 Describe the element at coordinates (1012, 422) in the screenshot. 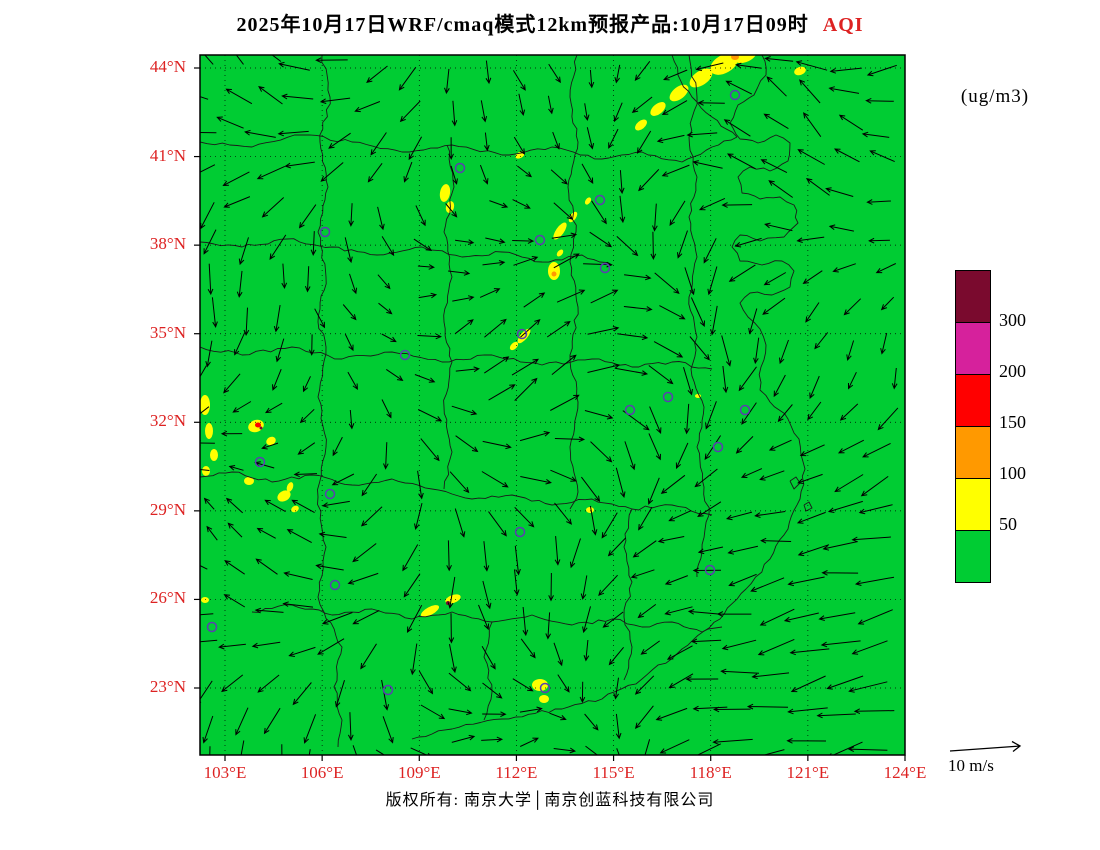

I see `colorbar-label: 150` at that location.